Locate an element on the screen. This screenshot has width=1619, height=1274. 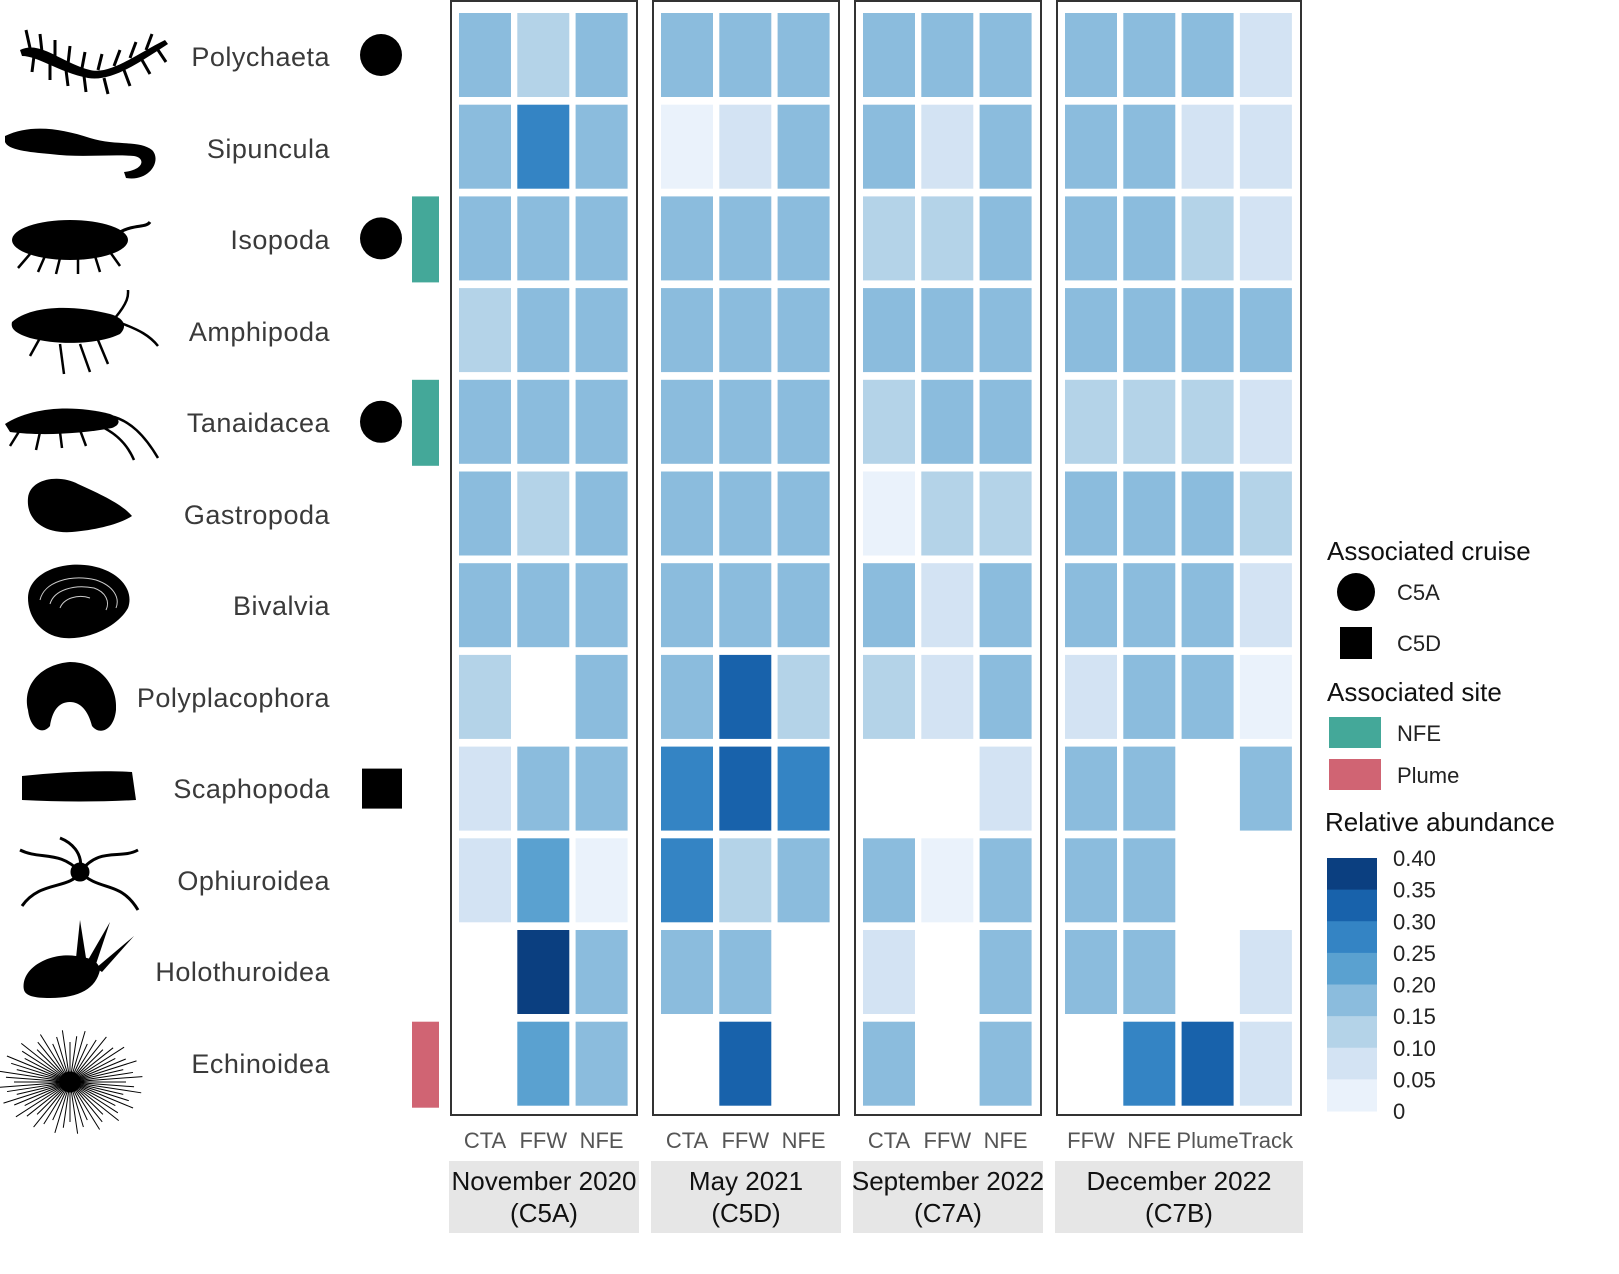
polychaeta-silhouette-icon is located at coordinates (94, 62).